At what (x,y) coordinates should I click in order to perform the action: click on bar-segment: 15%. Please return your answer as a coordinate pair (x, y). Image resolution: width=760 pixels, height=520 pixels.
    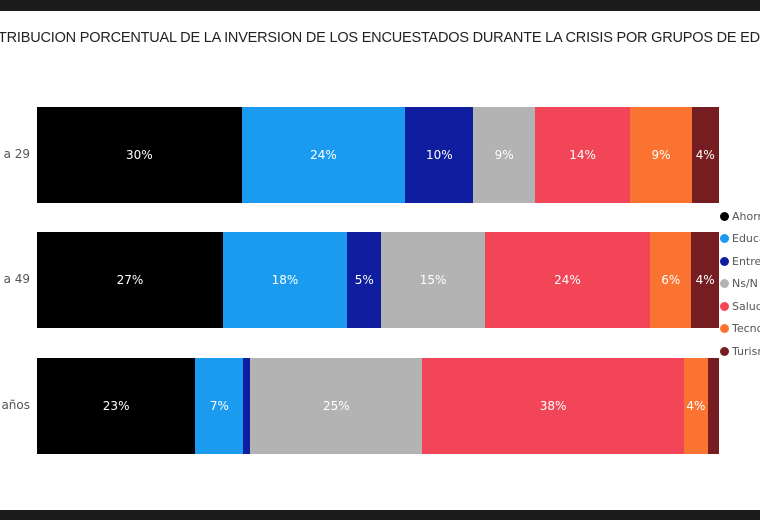
    Looking at the image, I should click on (433, 280).